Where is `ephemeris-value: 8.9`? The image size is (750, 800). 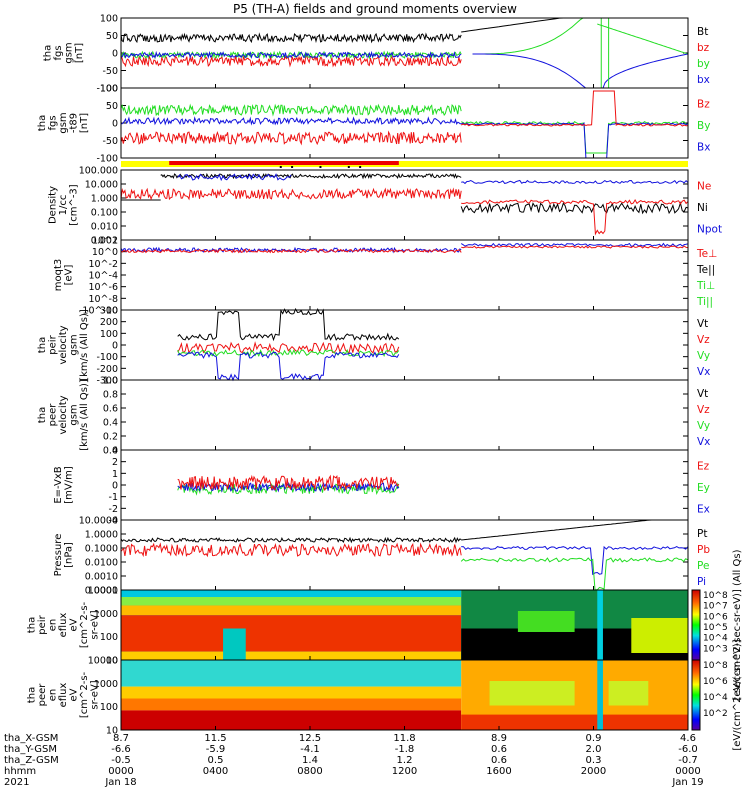
ephemeris-value: 8.9 is located at coordinates (499, 738).